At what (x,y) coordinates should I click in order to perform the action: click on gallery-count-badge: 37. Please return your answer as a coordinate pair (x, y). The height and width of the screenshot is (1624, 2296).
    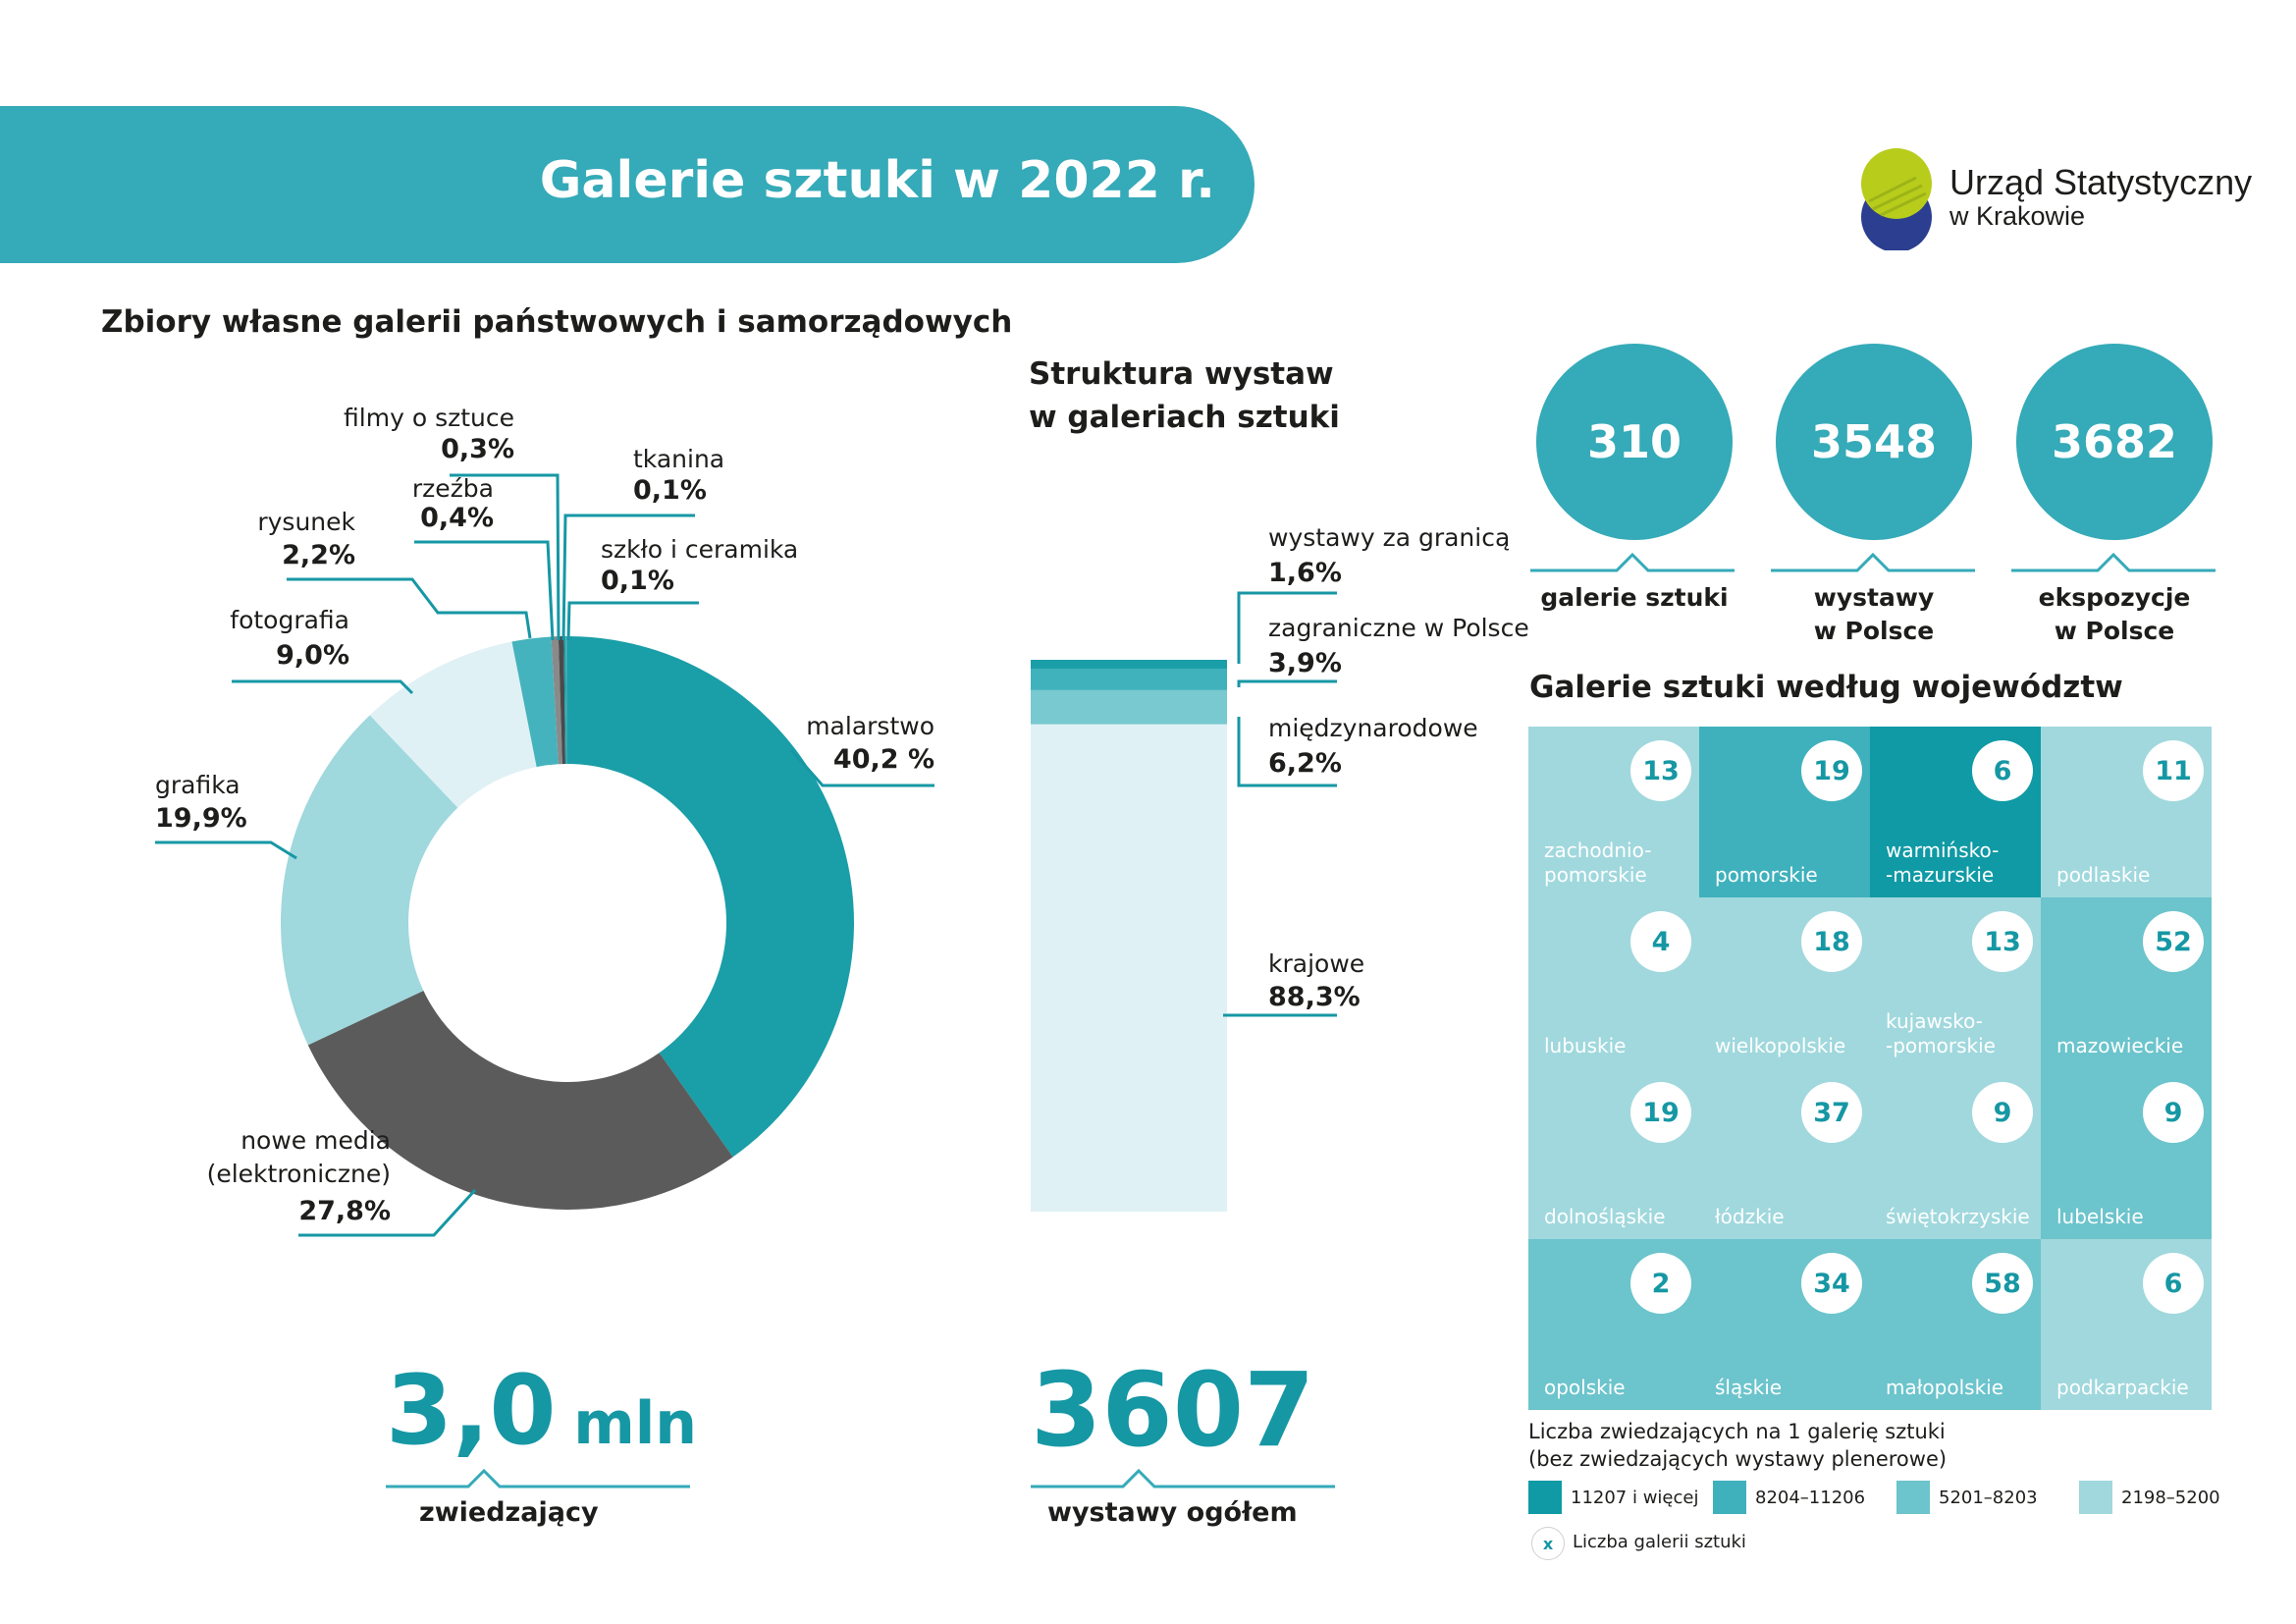
    Looking at the image, I should click on (1832, 1112).